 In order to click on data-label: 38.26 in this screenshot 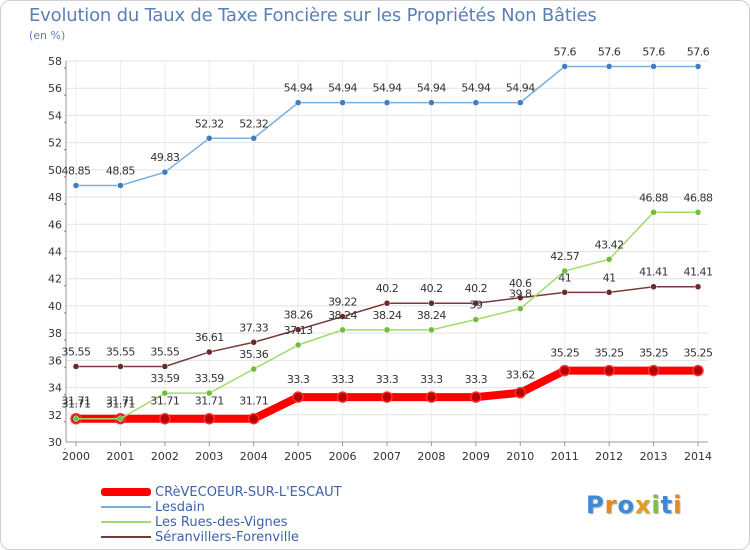, I will do `click(298, 315)`.